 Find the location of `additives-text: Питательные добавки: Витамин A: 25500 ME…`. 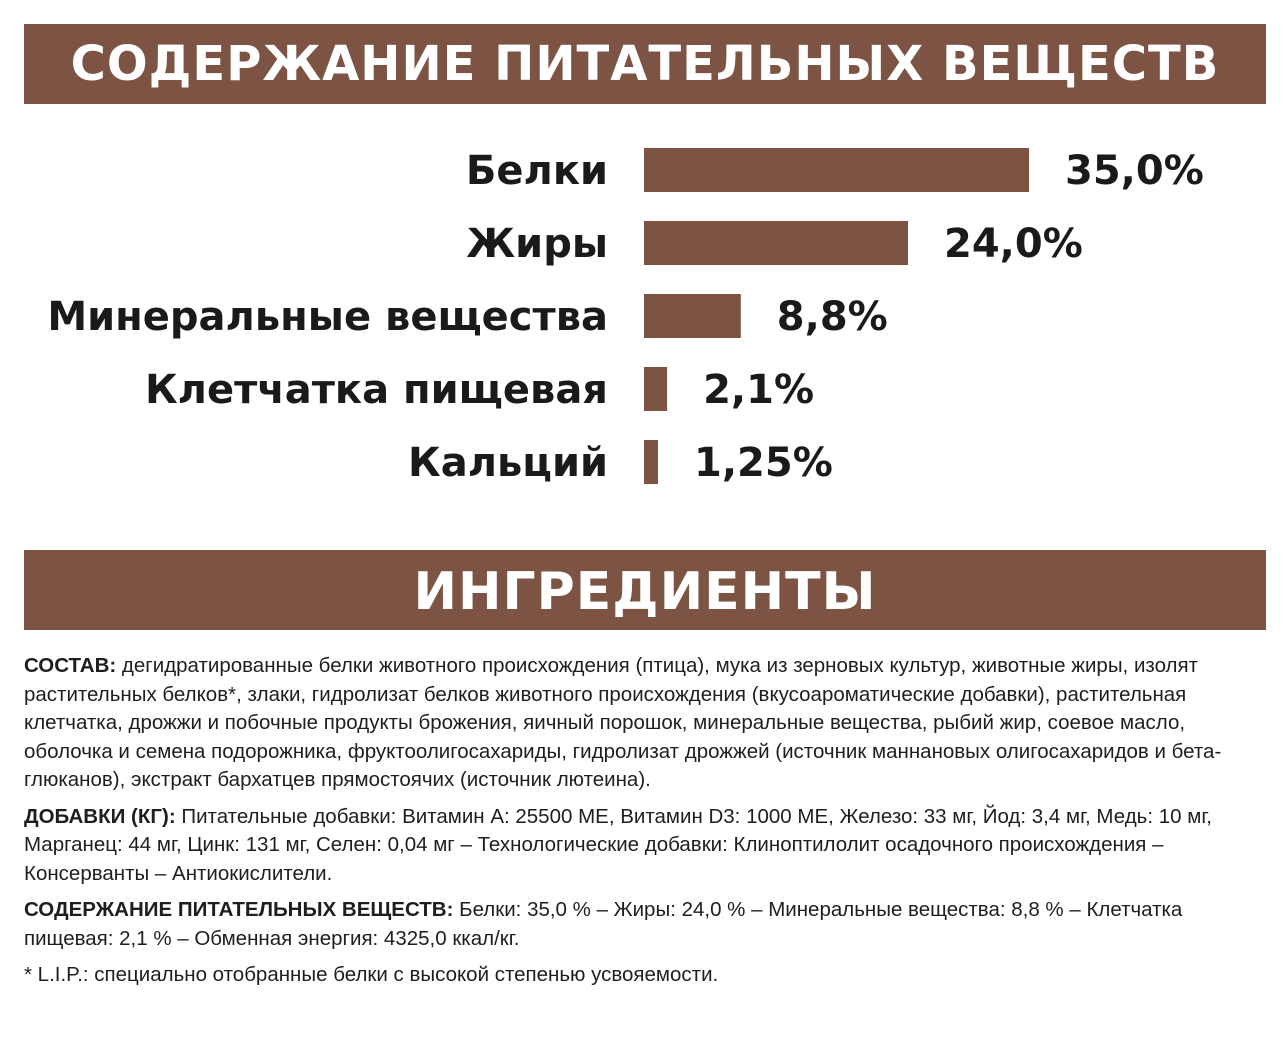

additives-text: Питательные добавки: Витамин A: 25500 ME… is located at coordinates (618, 844).